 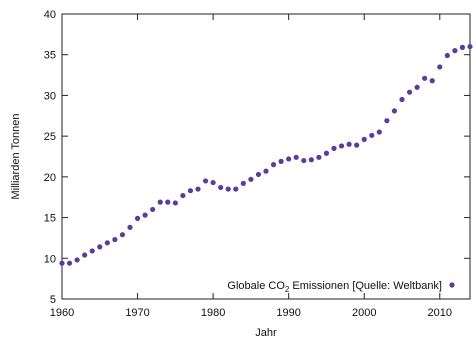 I want to click on legend-label-subscript: 2, so click(x=287, y=289).